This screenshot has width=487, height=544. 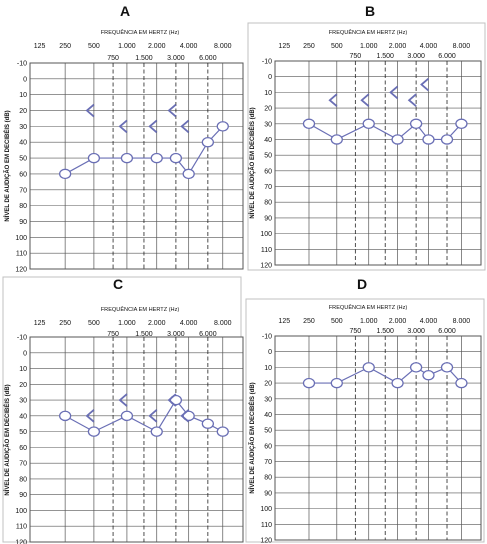 I want to click on panel-letter: B, so click(x=370, y=11).